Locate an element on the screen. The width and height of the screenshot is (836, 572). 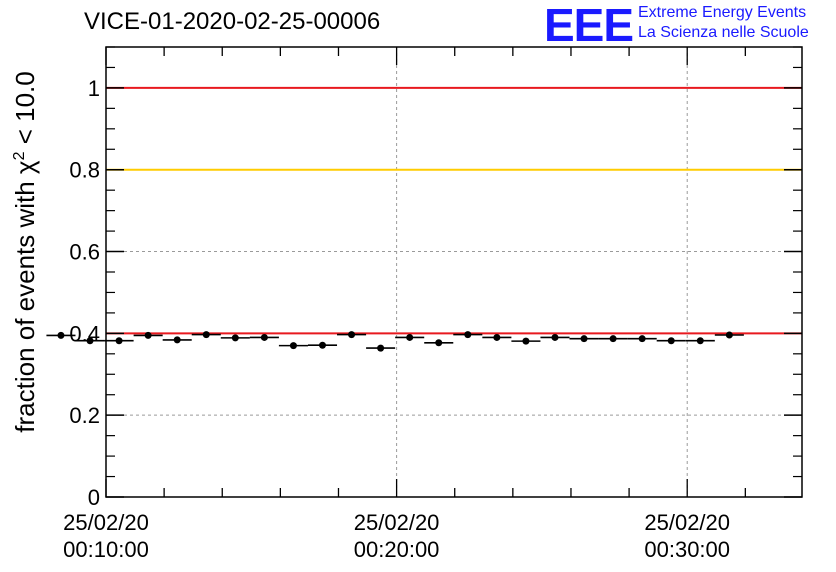
y-axis-label-exponent: 2 is located at coordinates (19, 155).